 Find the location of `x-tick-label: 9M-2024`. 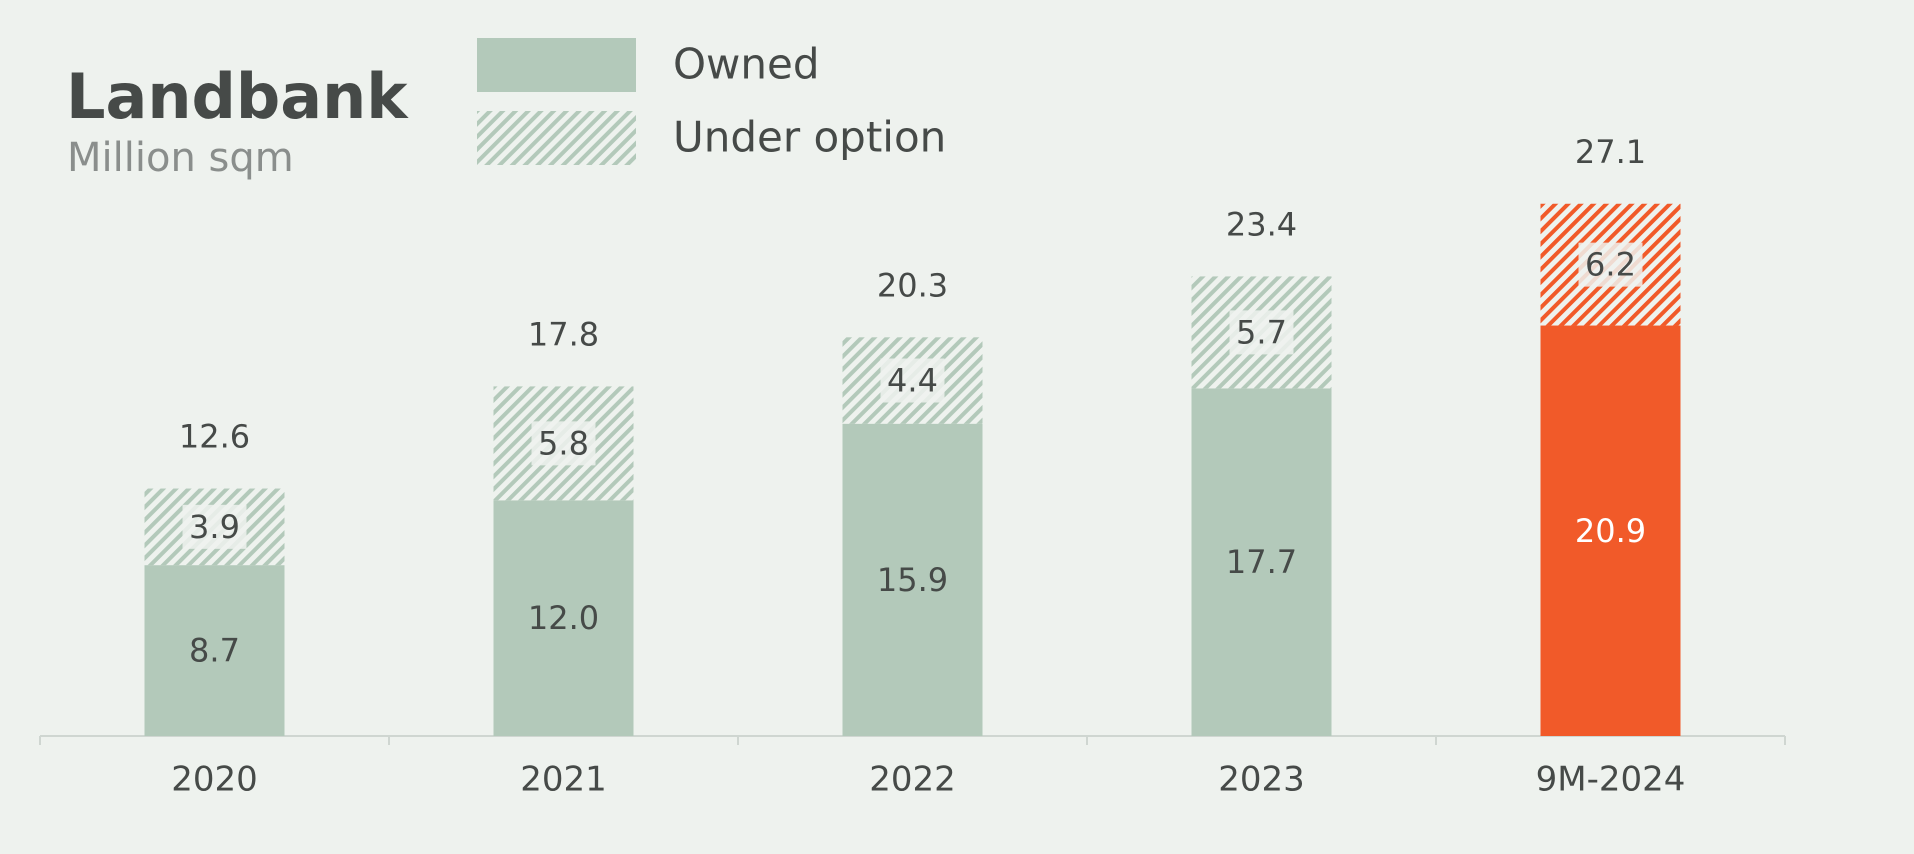

x-tick-label: 9M-2024 is located at coordinates (1611, 780).